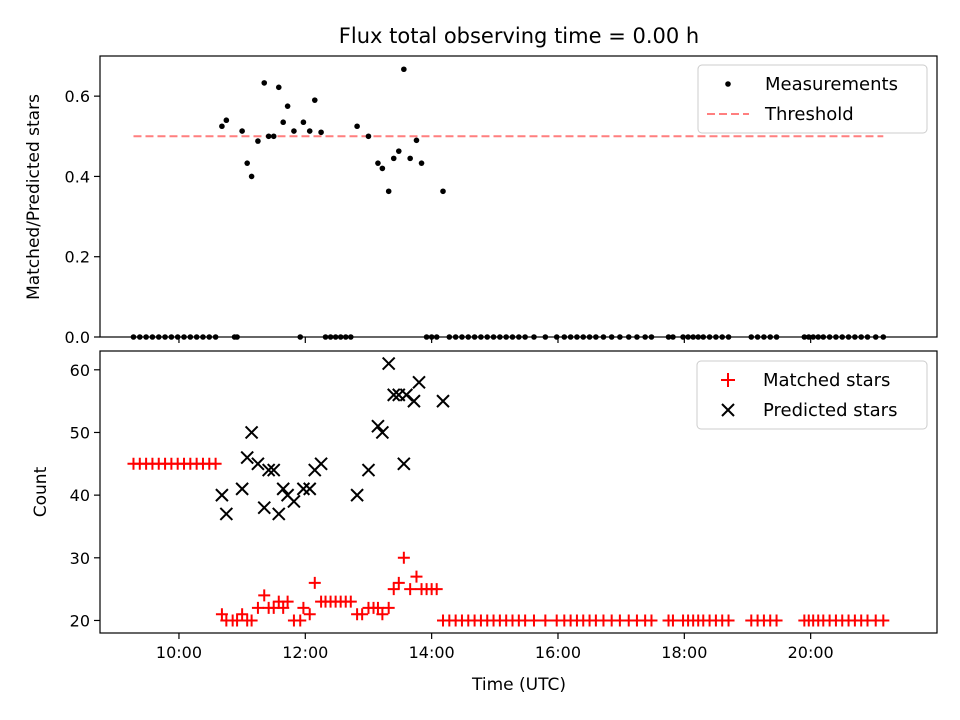 This screenshot has height=720, width=960. What do you see at coordinates (518, 685) in the screenshot?
I see `x-axis-label: Time (UTC)` at bounding box center [518, 685].